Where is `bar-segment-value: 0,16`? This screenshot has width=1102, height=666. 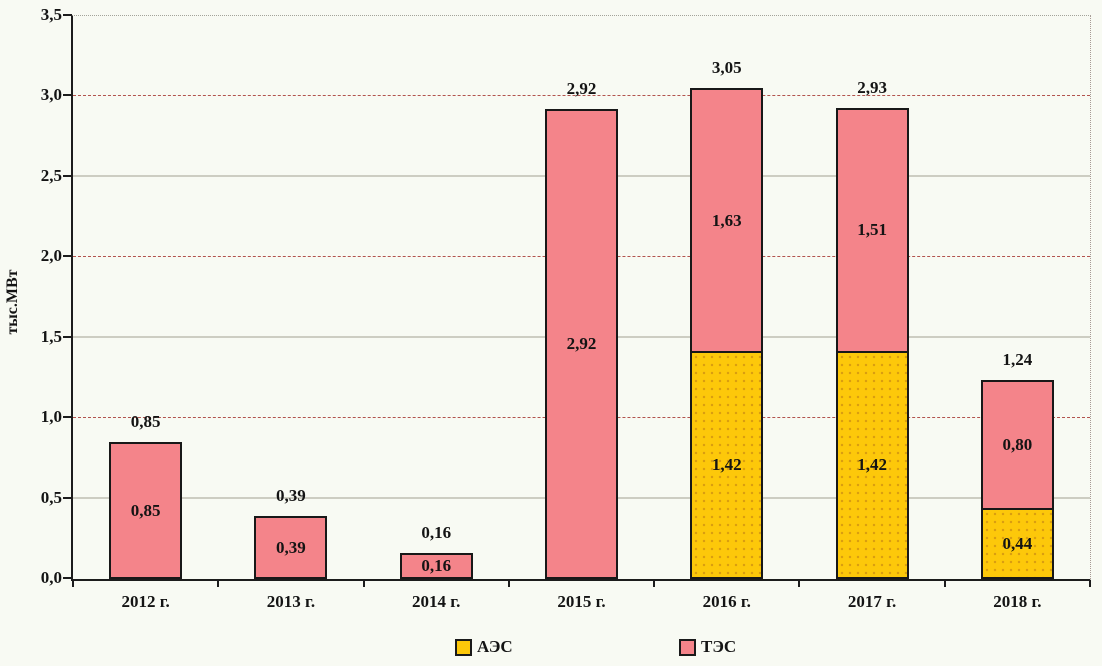 bar-segment-value: 0,16 is located at coordinates (436, 566).